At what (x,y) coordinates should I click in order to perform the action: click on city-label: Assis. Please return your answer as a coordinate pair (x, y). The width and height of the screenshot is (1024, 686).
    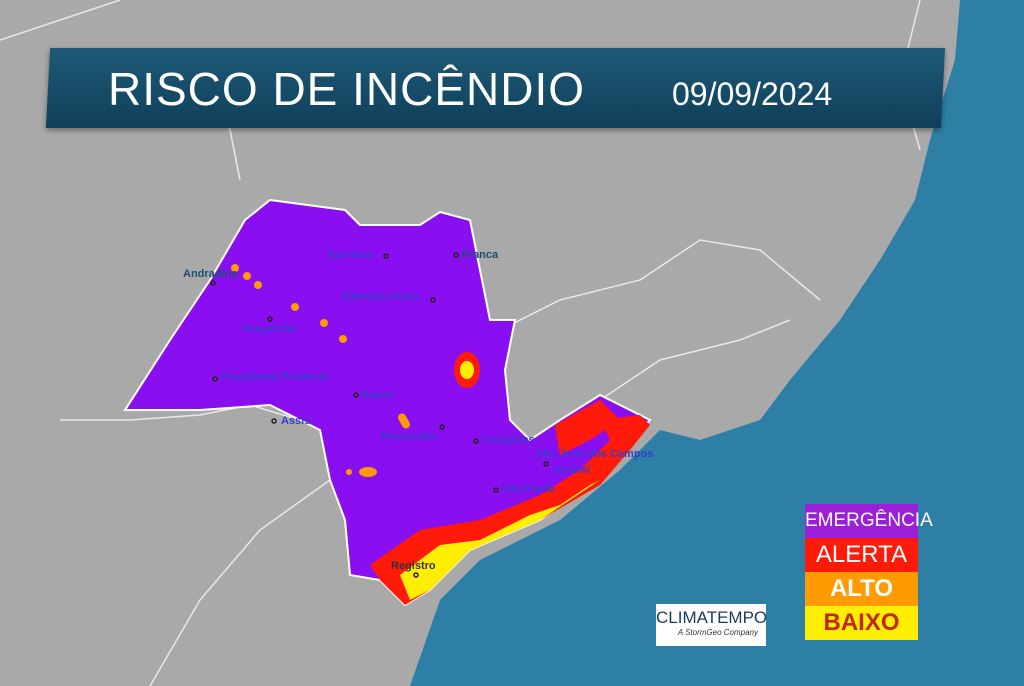
    Looking at the image, I should click on (295, 421).